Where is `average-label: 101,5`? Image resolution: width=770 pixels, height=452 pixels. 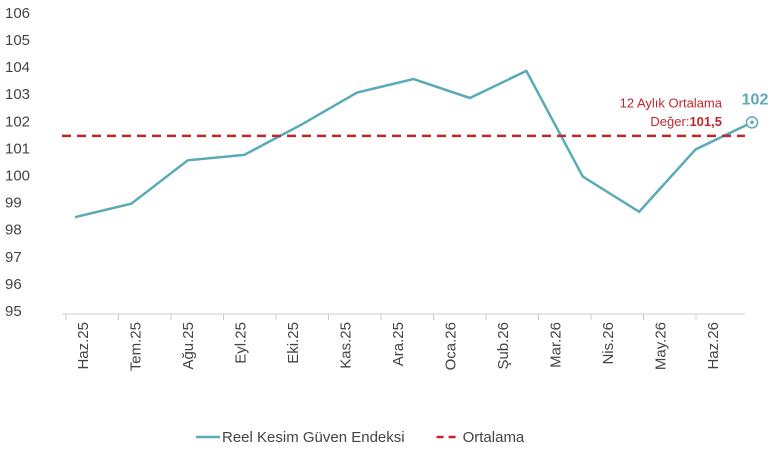
average-label: 101,5 is located at coordinates (705, 121).